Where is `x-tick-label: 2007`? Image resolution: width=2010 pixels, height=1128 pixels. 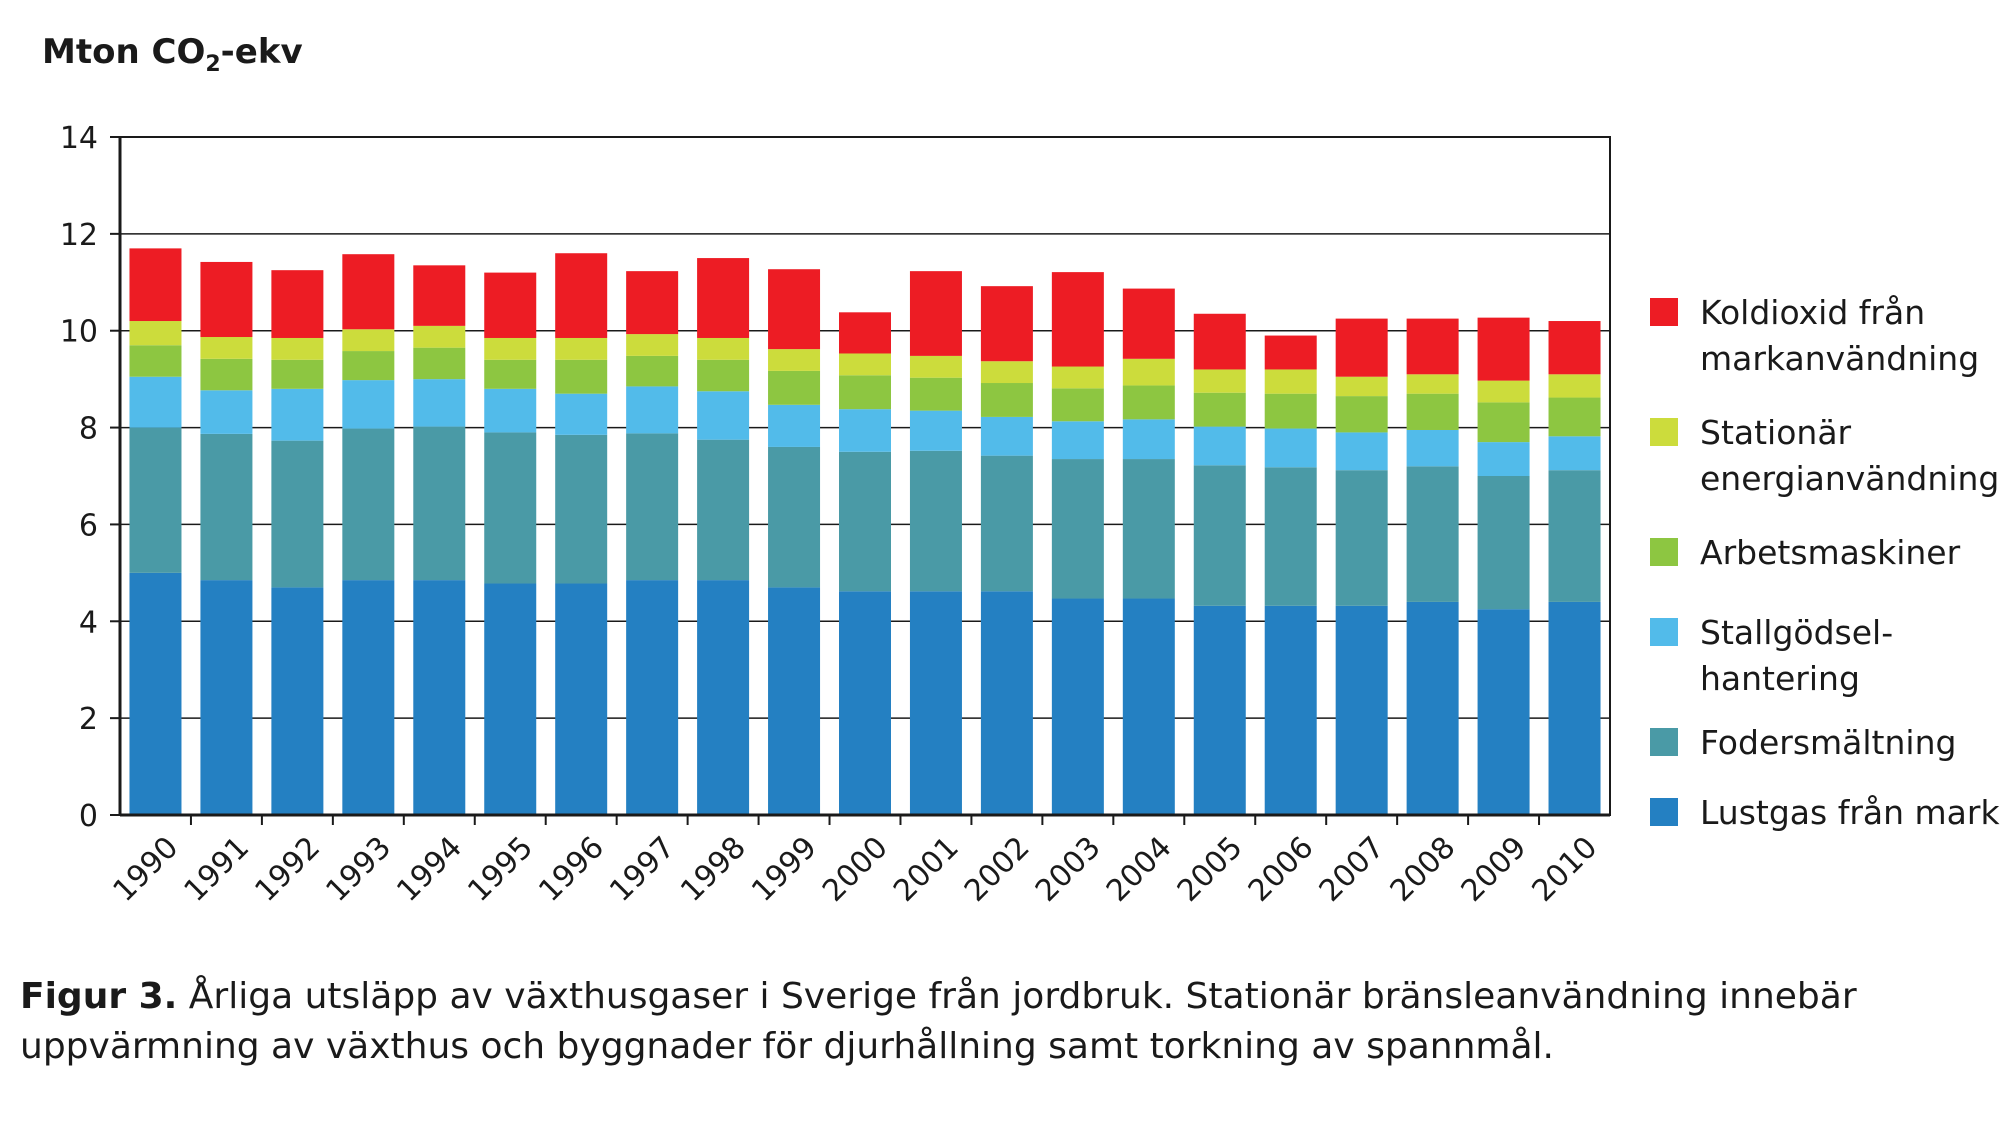 x-tick-label: 2007 is located at coordinates (1352, 869).